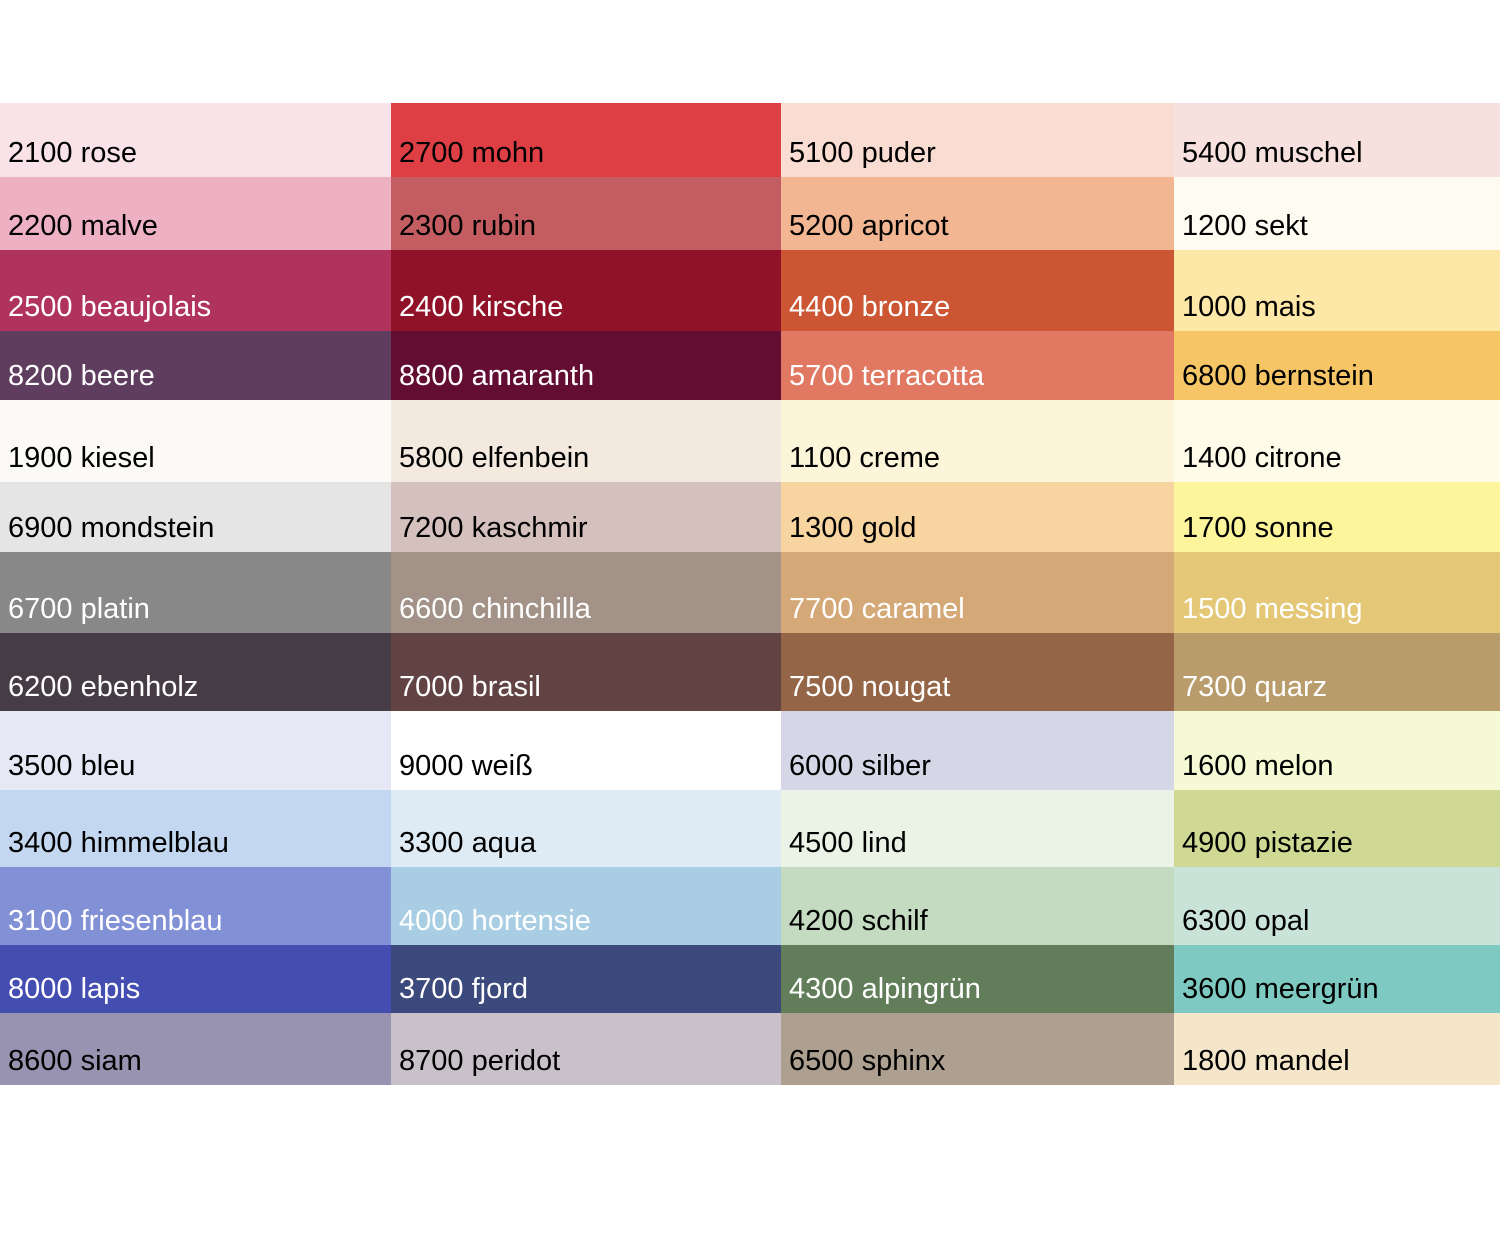 This screenshot has width=1500, height=1250. I want to click on color-swatch: 3600 meergrün, so click(1337, 979).